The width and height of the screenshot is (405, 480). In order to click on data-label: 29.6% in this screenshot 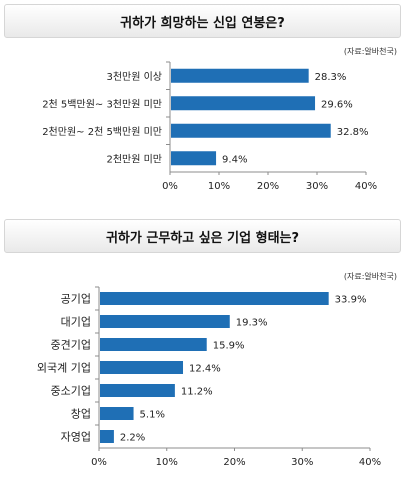, I will do `click(337, 104)`.